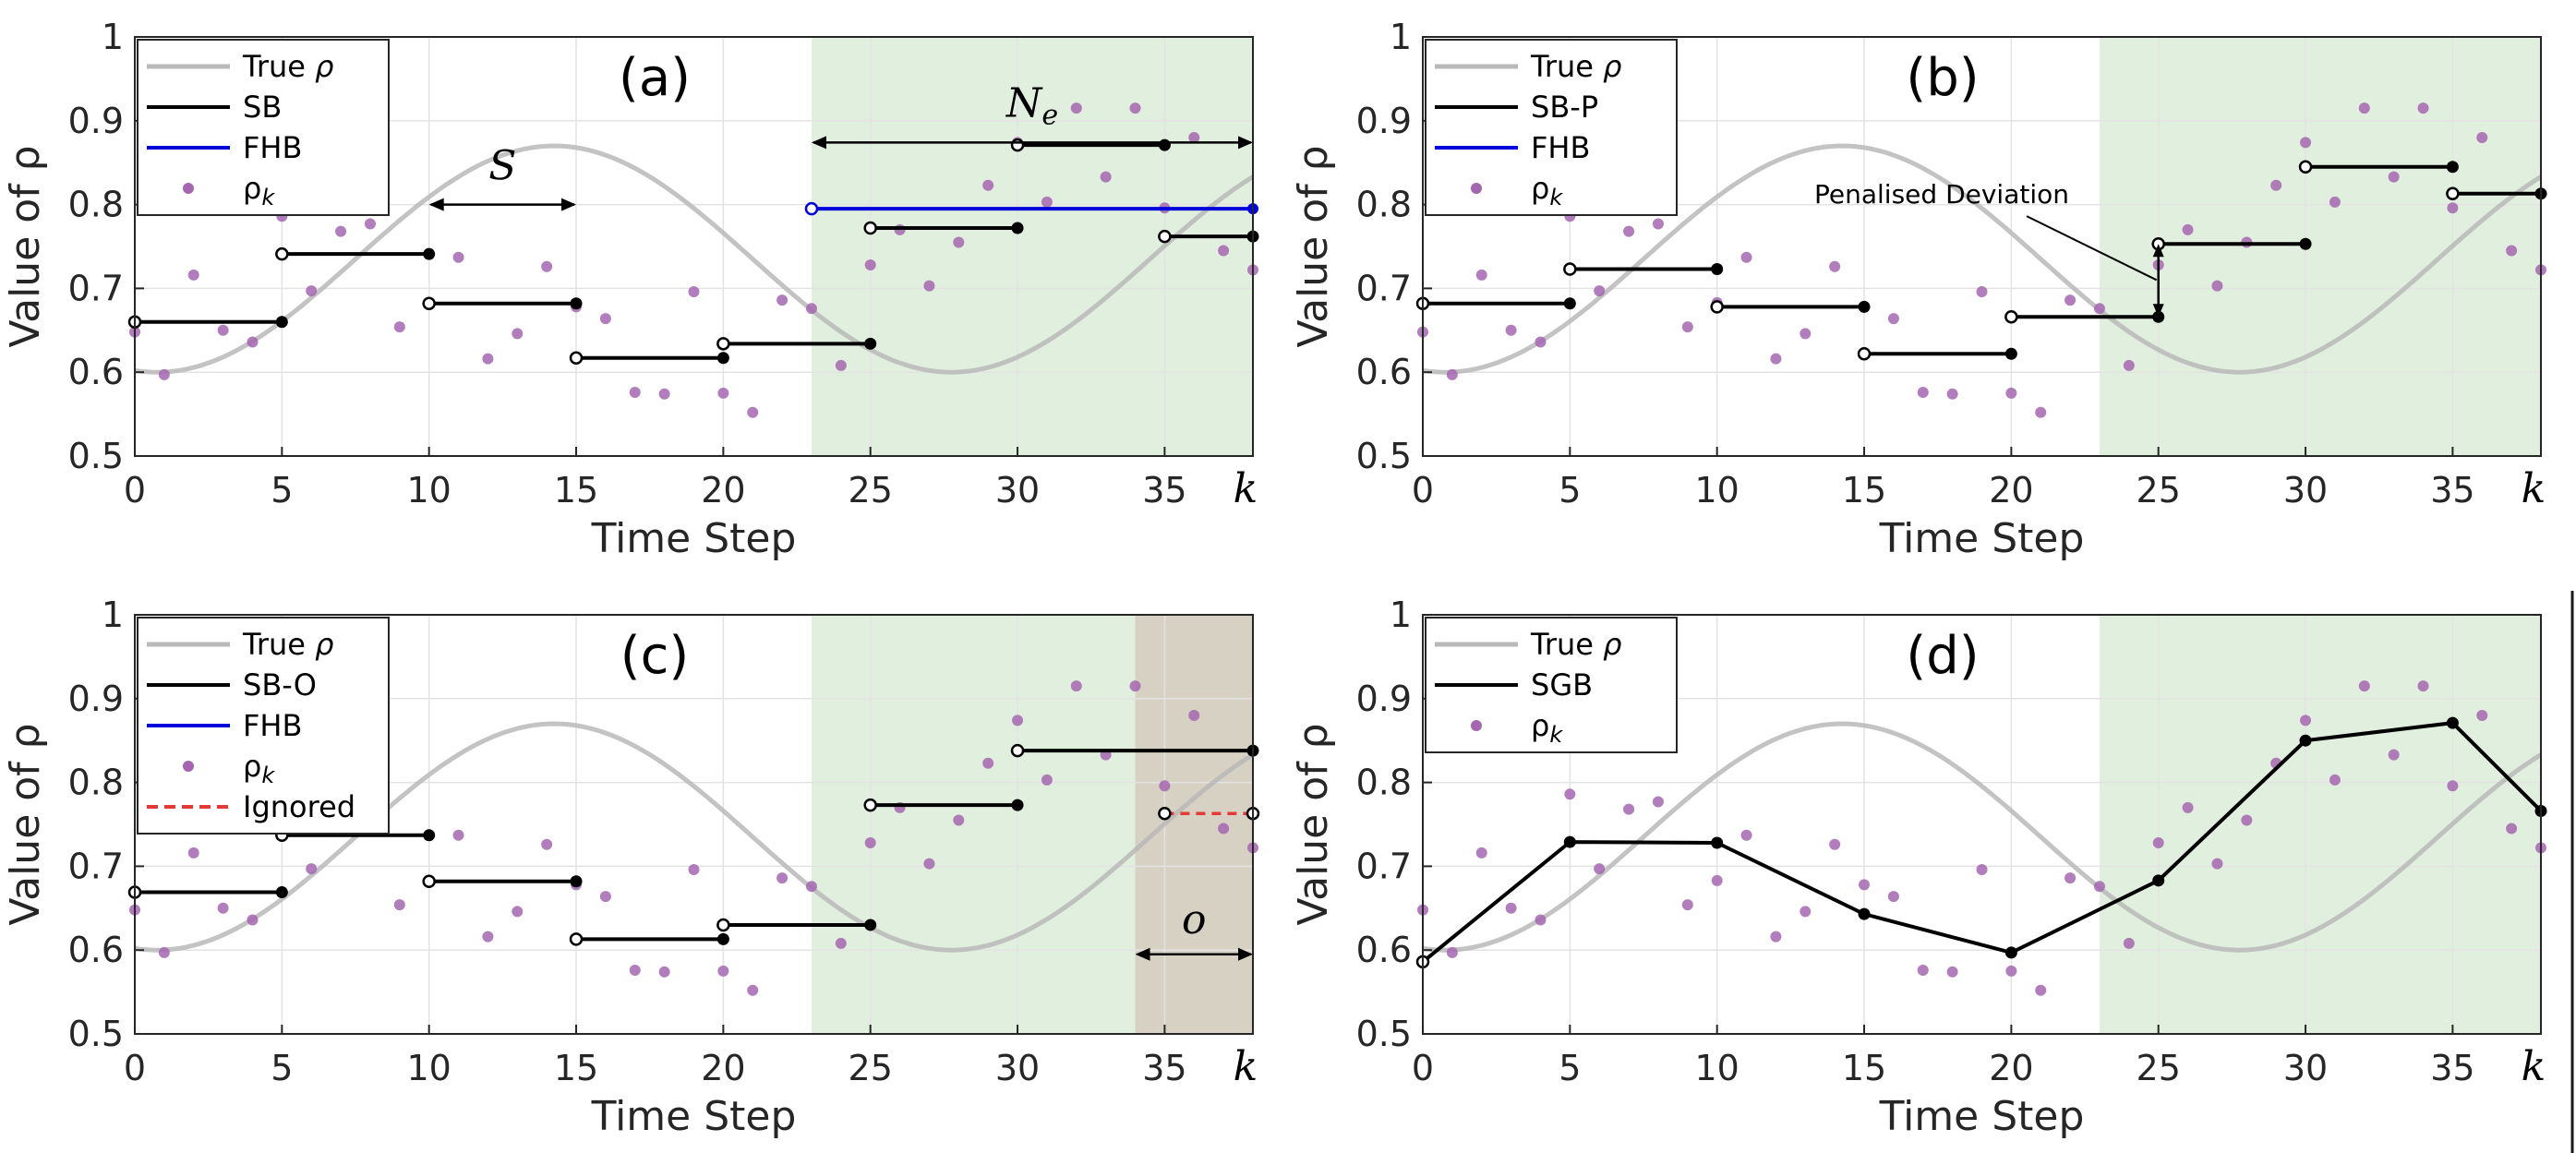  I want to click on legend-label: ρk, so click(259, 768).